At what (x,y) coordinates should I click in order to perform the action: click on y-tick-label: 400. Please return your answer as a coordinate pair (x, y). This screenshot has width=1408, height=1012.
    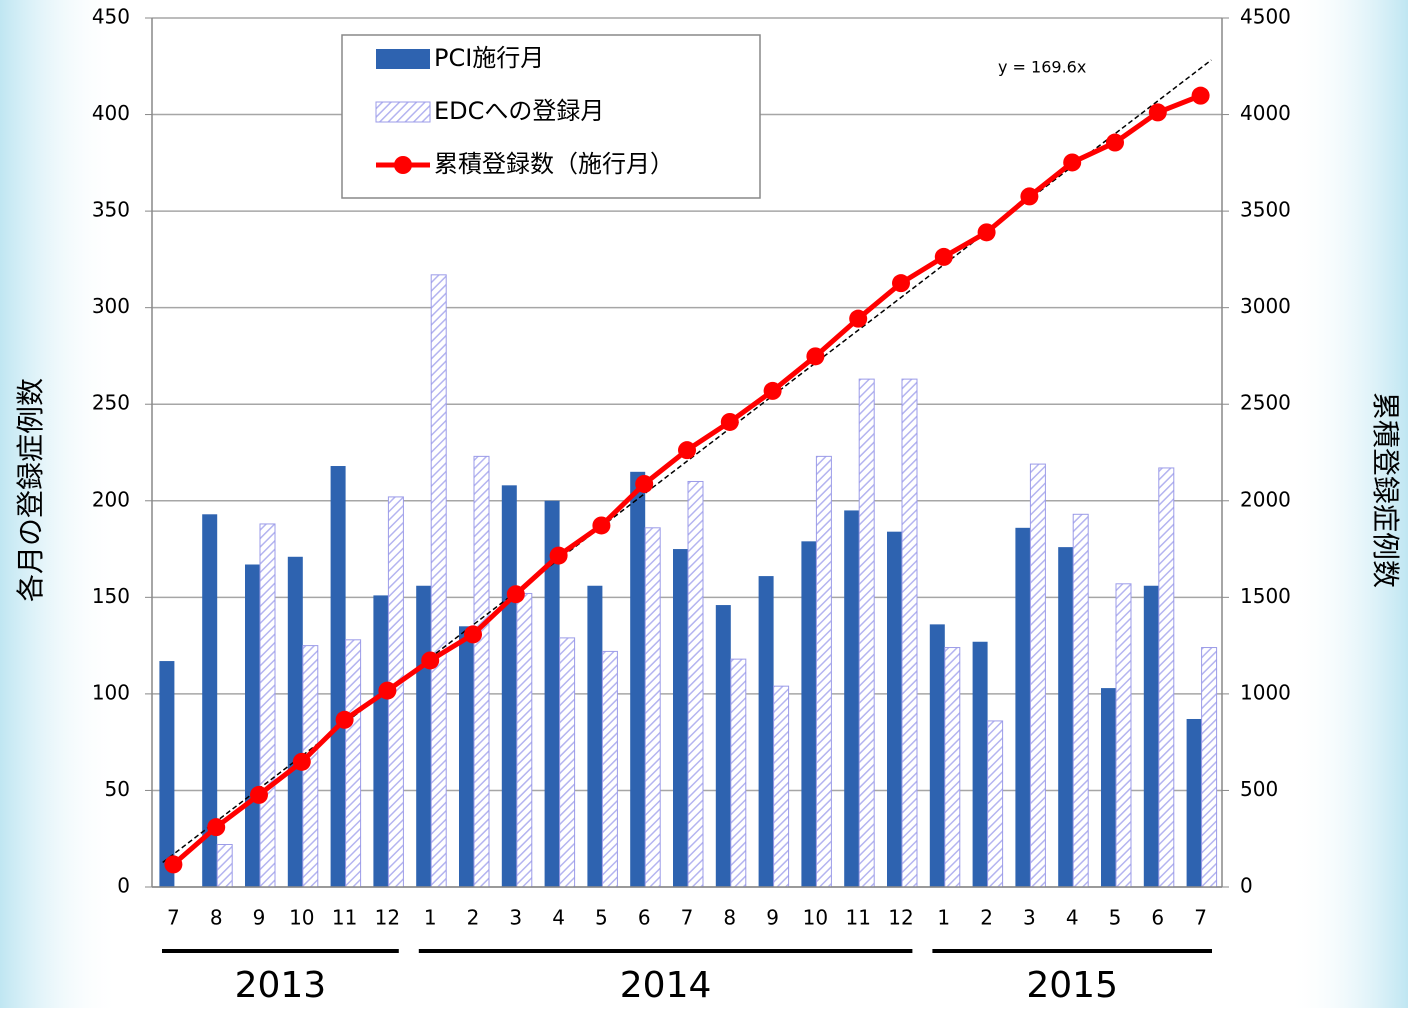
    Looking at the image, I should click on (111, 113).